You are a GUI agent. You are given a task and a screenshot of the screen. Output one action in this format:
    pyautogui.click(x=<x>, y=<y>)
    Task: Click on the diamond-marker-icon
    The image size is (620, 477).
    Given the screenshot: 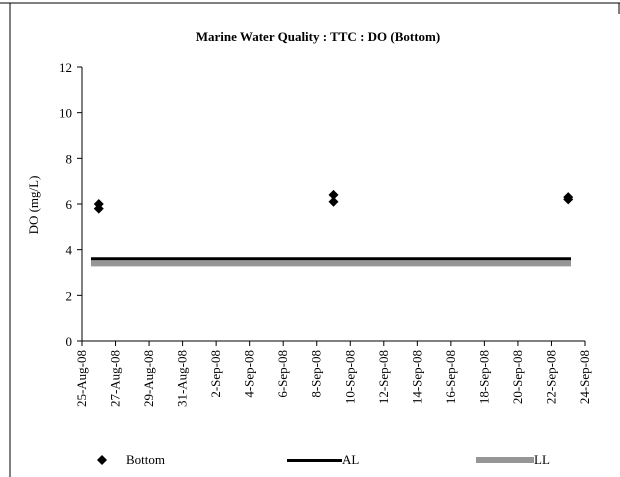 What is the action you would take?
    pyautogui.click(x=102, y=460)
    